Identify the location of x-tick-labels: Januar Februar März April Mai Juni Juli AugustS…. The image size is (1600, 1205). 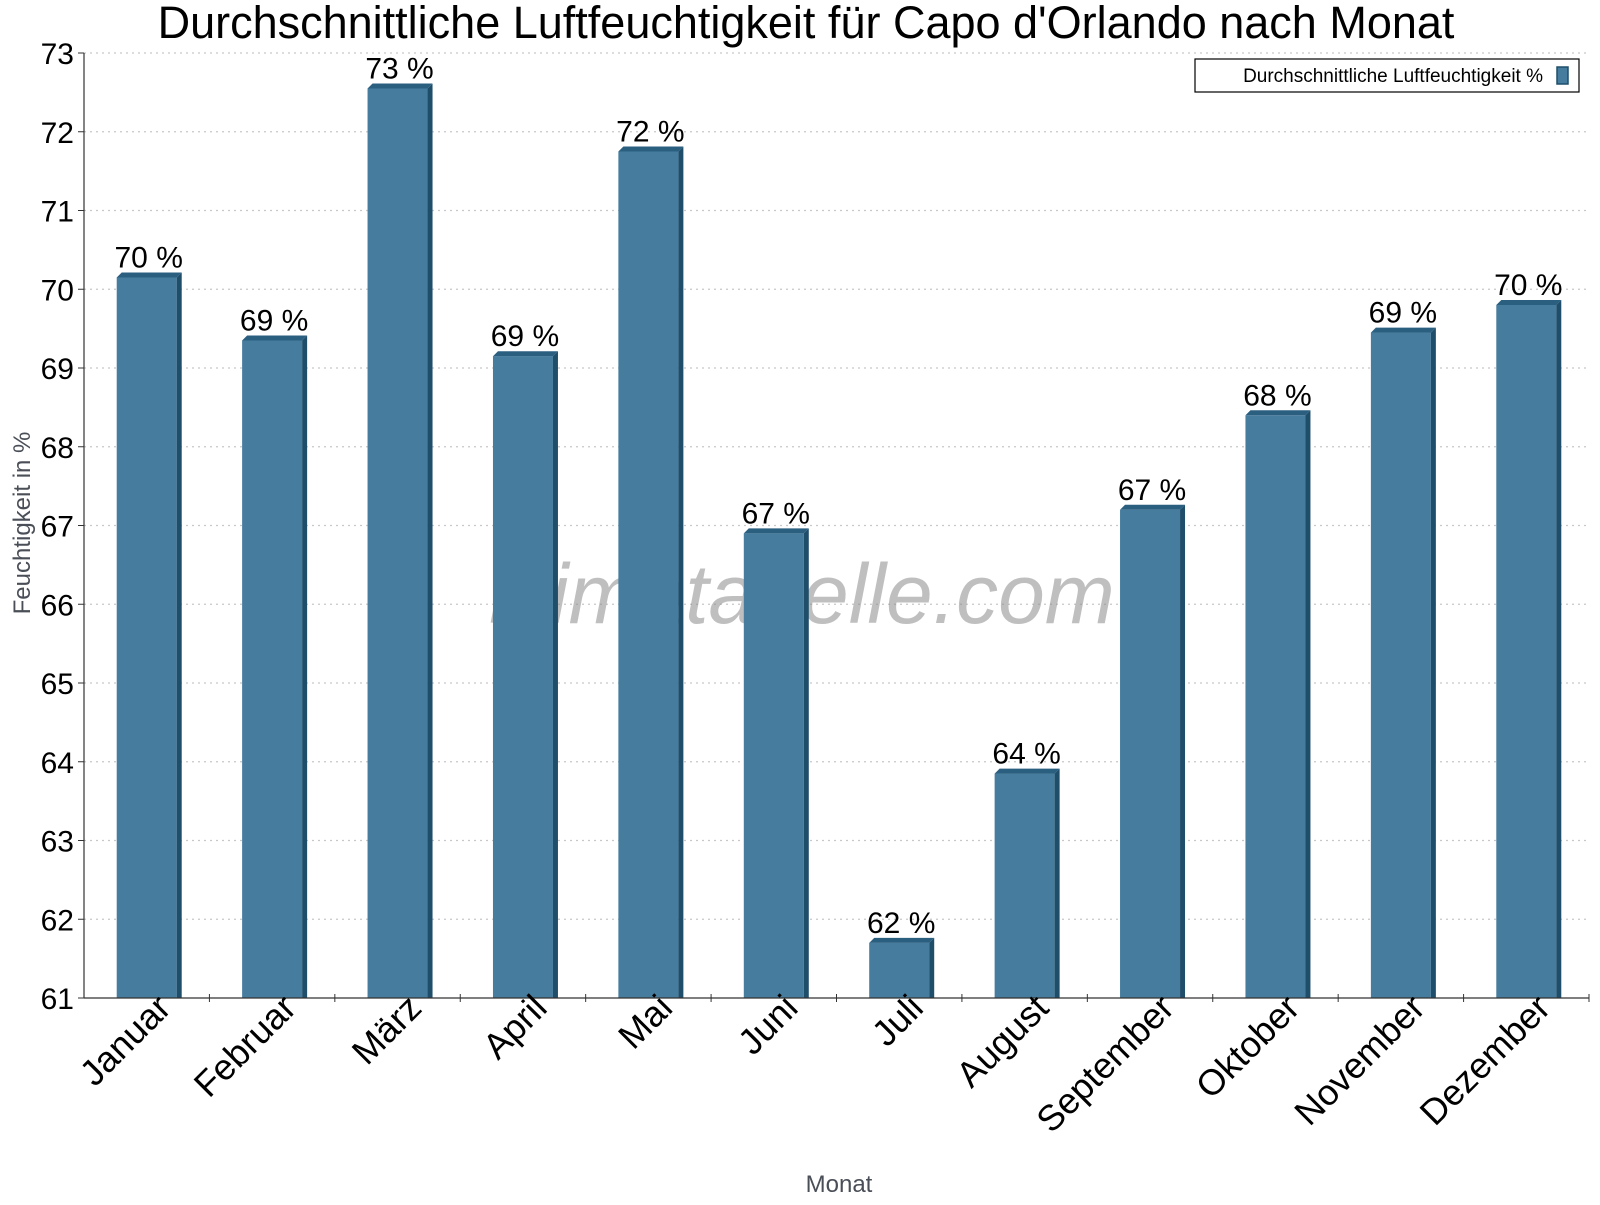
(815, 1064).